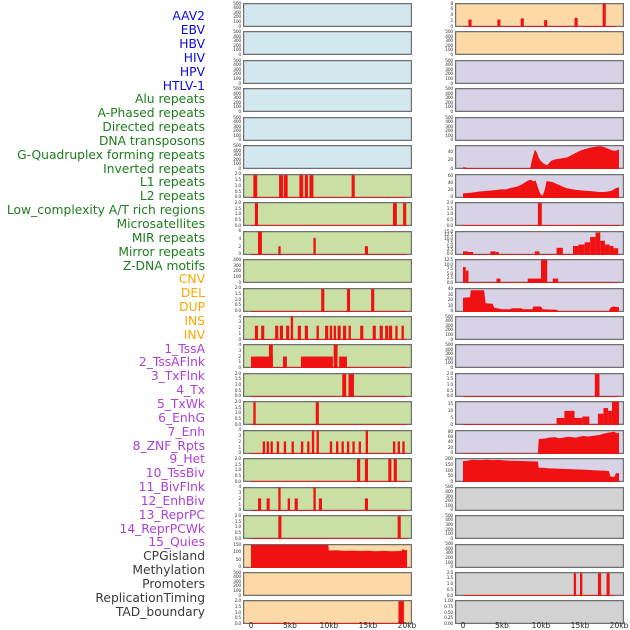 Image resolution: width=630 pixels, height=630 pixels. I want to click on row-label: HTLV-1, so click(183, 85).